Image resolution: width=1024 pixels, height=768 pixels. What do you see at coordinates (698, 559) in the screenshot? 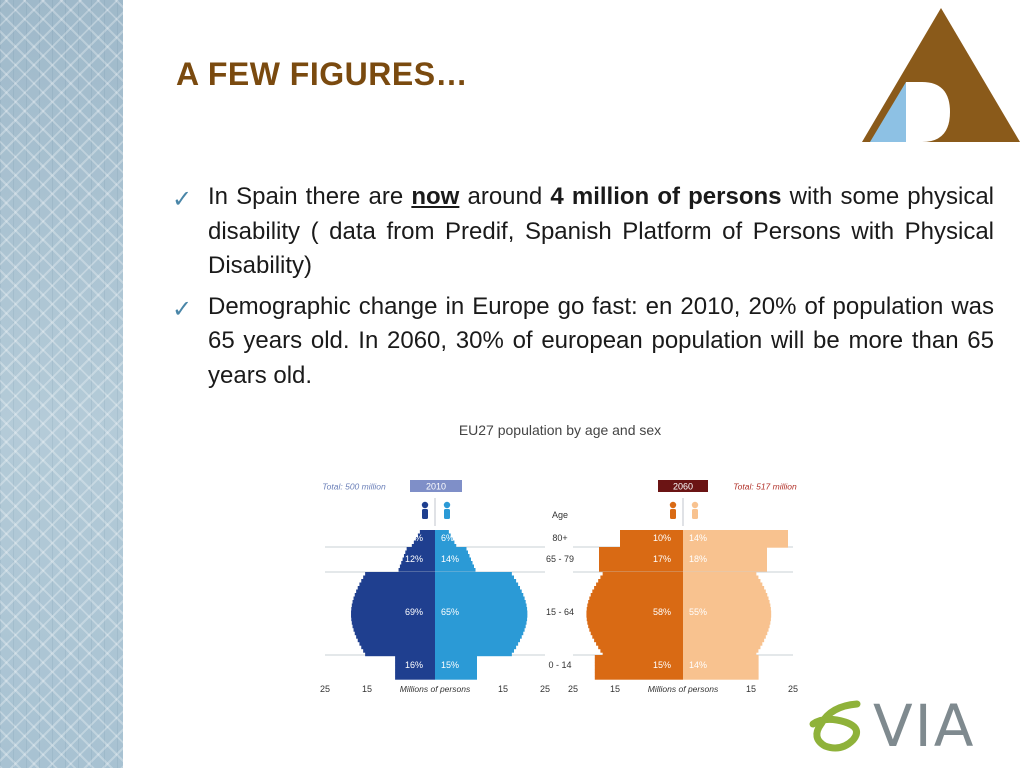
I see `women-percent-label: 18%` at bounding box center [698, 559].